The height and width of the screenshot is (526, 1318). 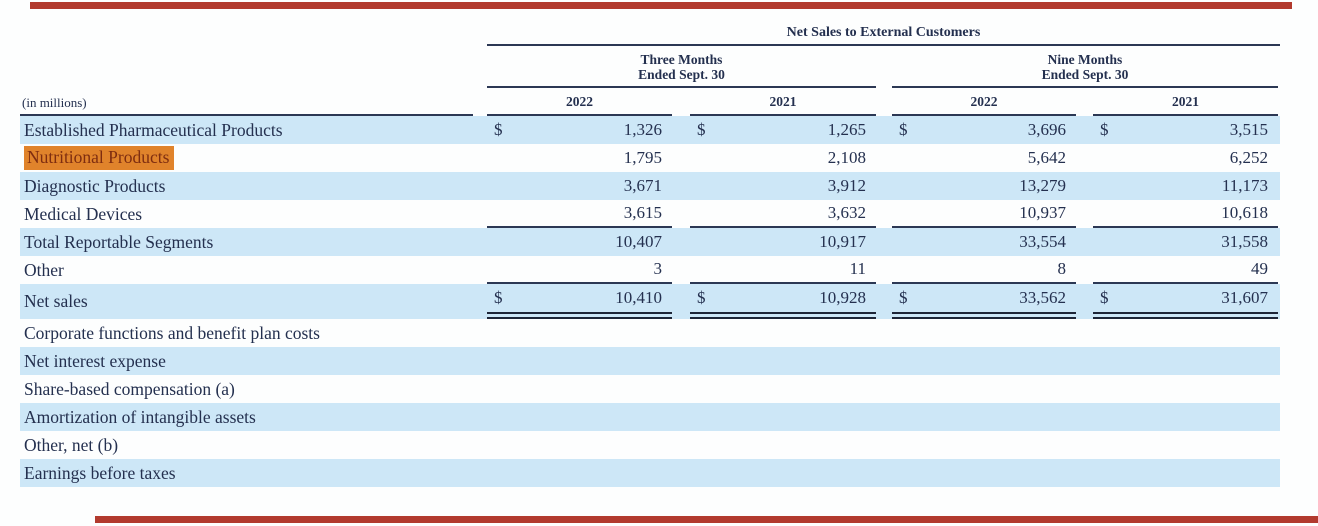 I want to click on row-label-cell: Amortization of intangible assets, so click(x=253, y=417).